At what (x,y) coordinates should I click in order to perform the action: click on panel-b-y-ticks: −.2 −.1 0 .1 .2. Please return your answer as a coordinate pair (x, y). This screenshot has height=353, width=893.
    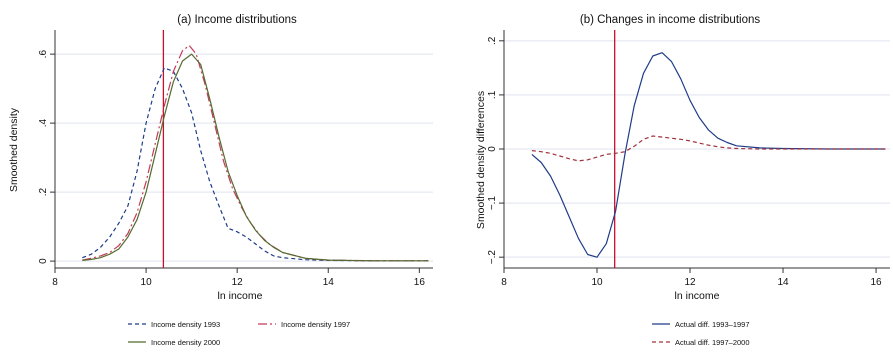
    Looking at the image, I should click on (495, 150).